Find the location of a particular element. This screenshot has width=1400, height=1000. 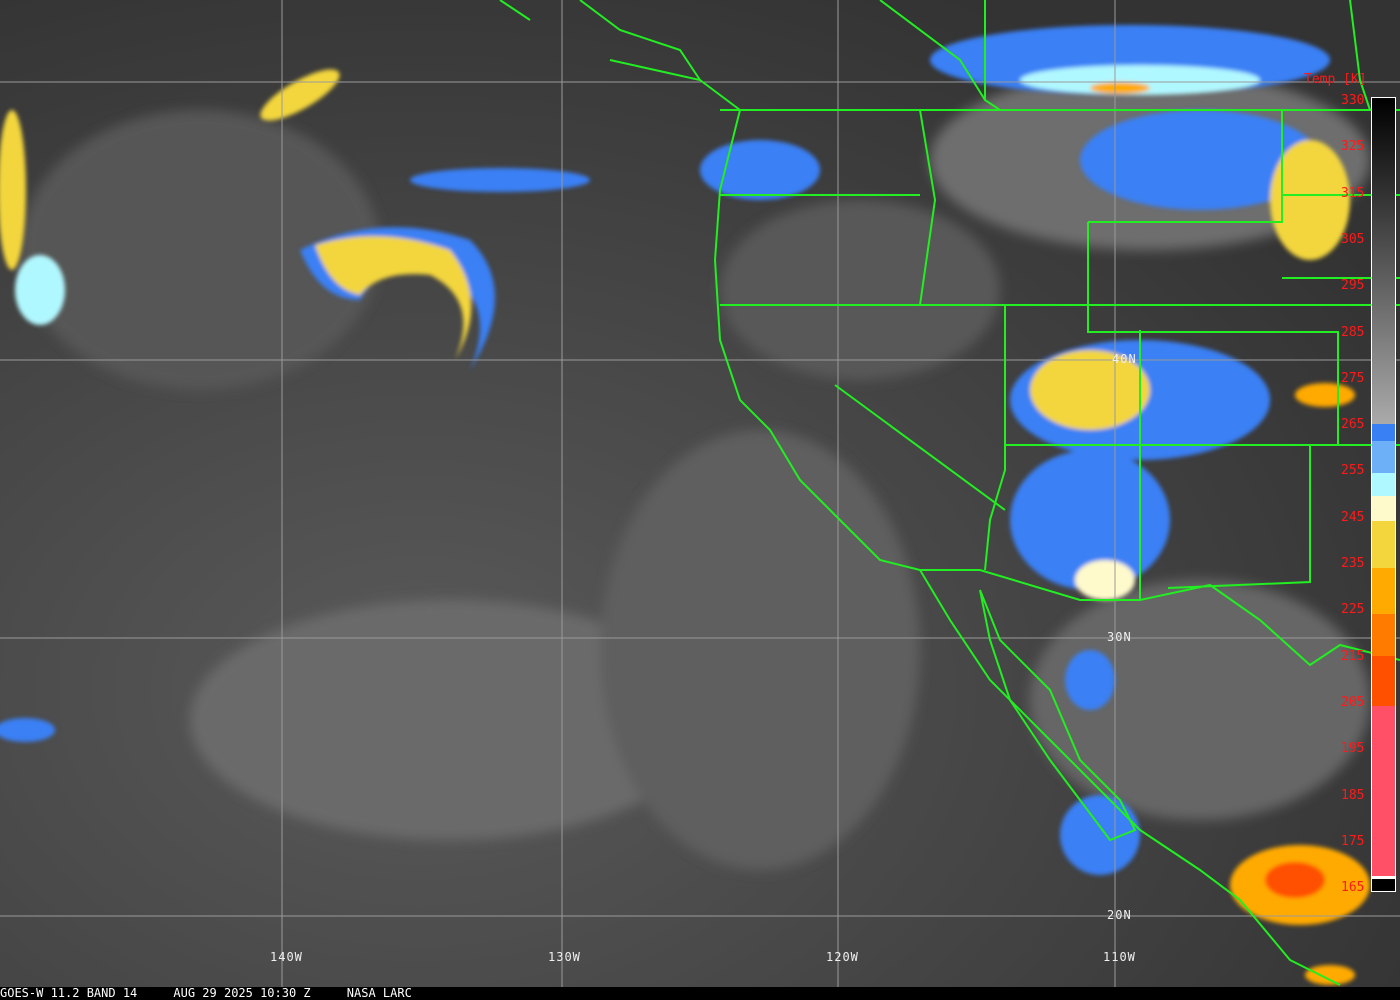

colorbar-tick-label: 165 is located at coordinates (1353, 888).